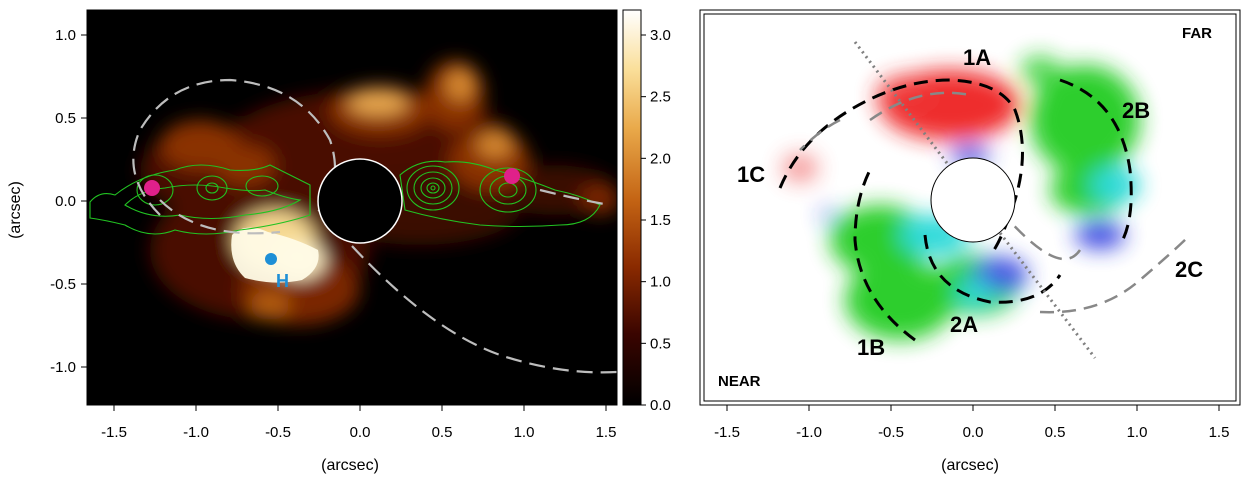  Describe the element at coordinates (1219, 432) in the screenshot. I see `right-x-tick-label: 1.5` at that location.